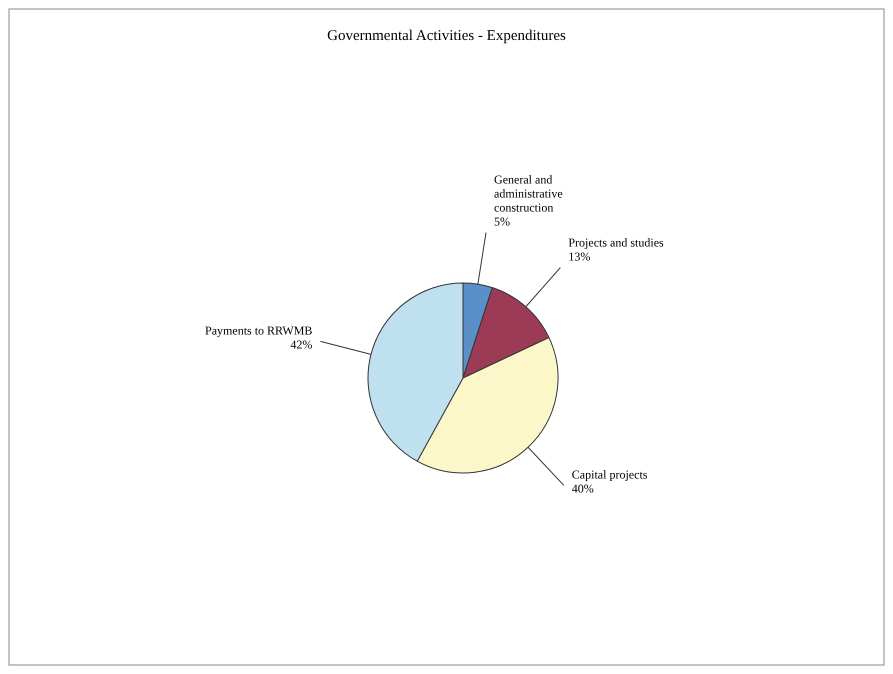 This screenshot has height=674, width=893. Describe the element at coordinates (610, 474) in the screenshot. I see `slice-label: Capital projects` at that location.